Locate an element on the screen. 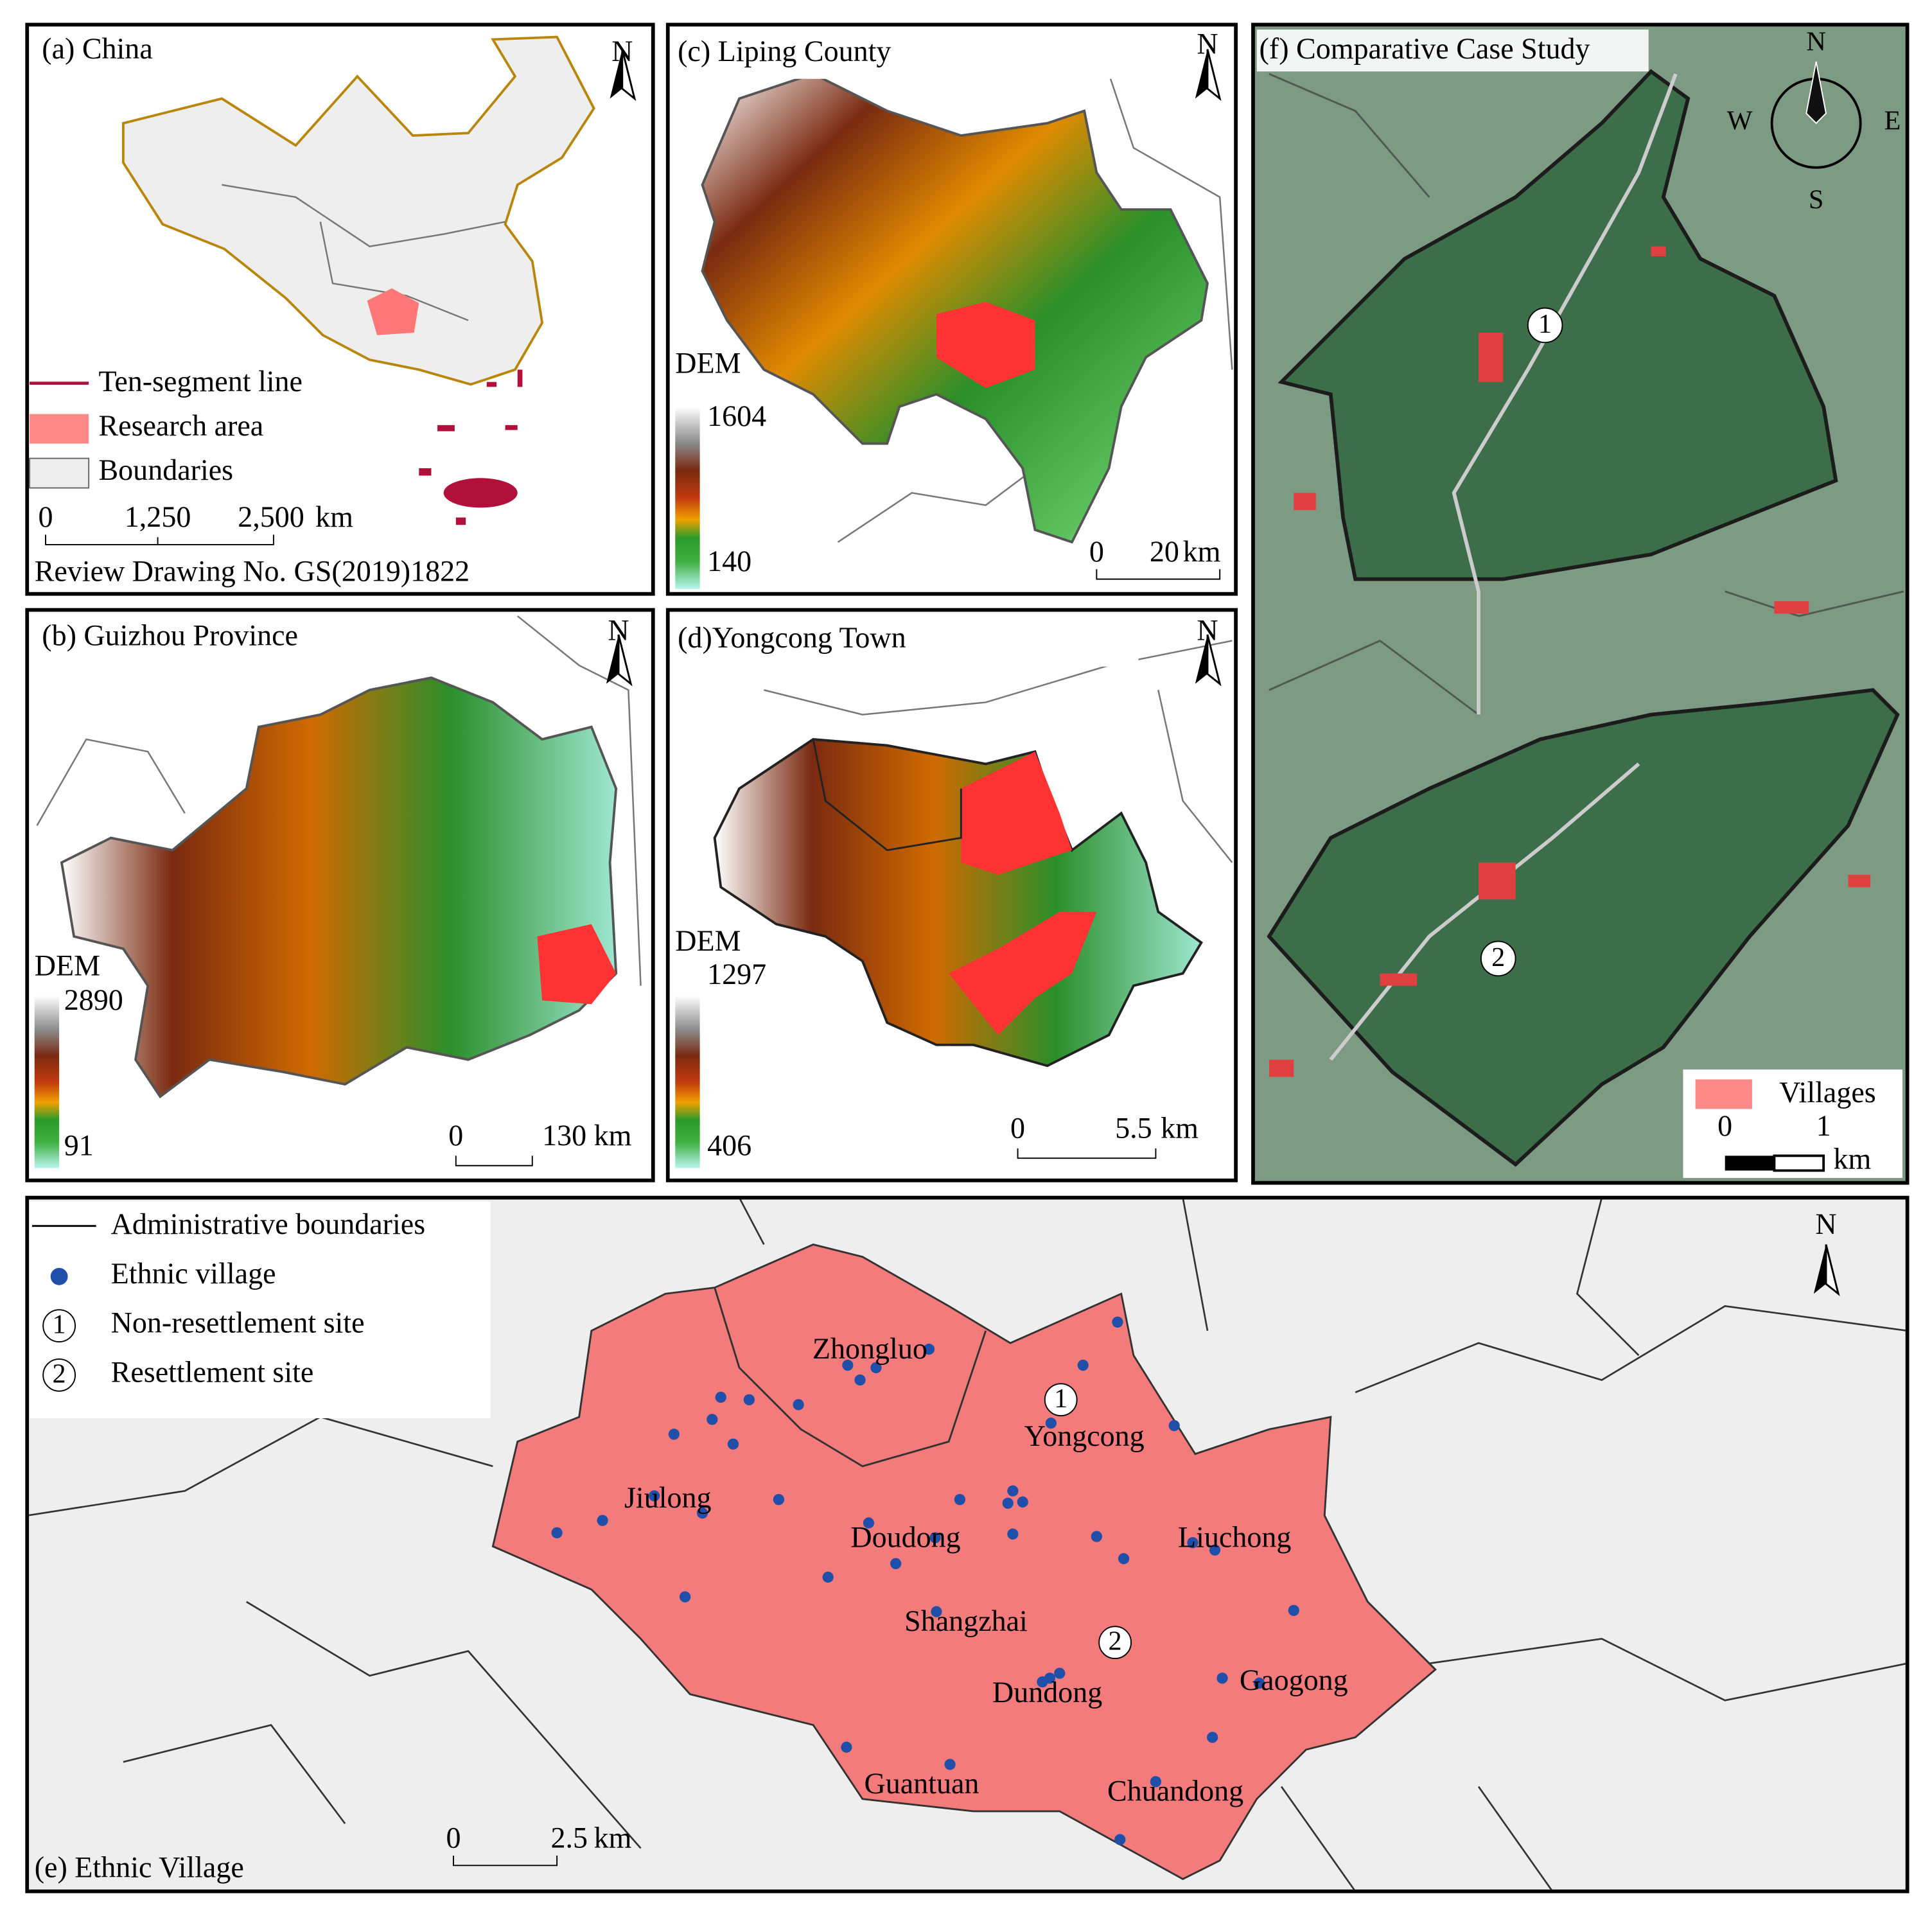  scale-label: 20 is located at coordinates (1164, 551).